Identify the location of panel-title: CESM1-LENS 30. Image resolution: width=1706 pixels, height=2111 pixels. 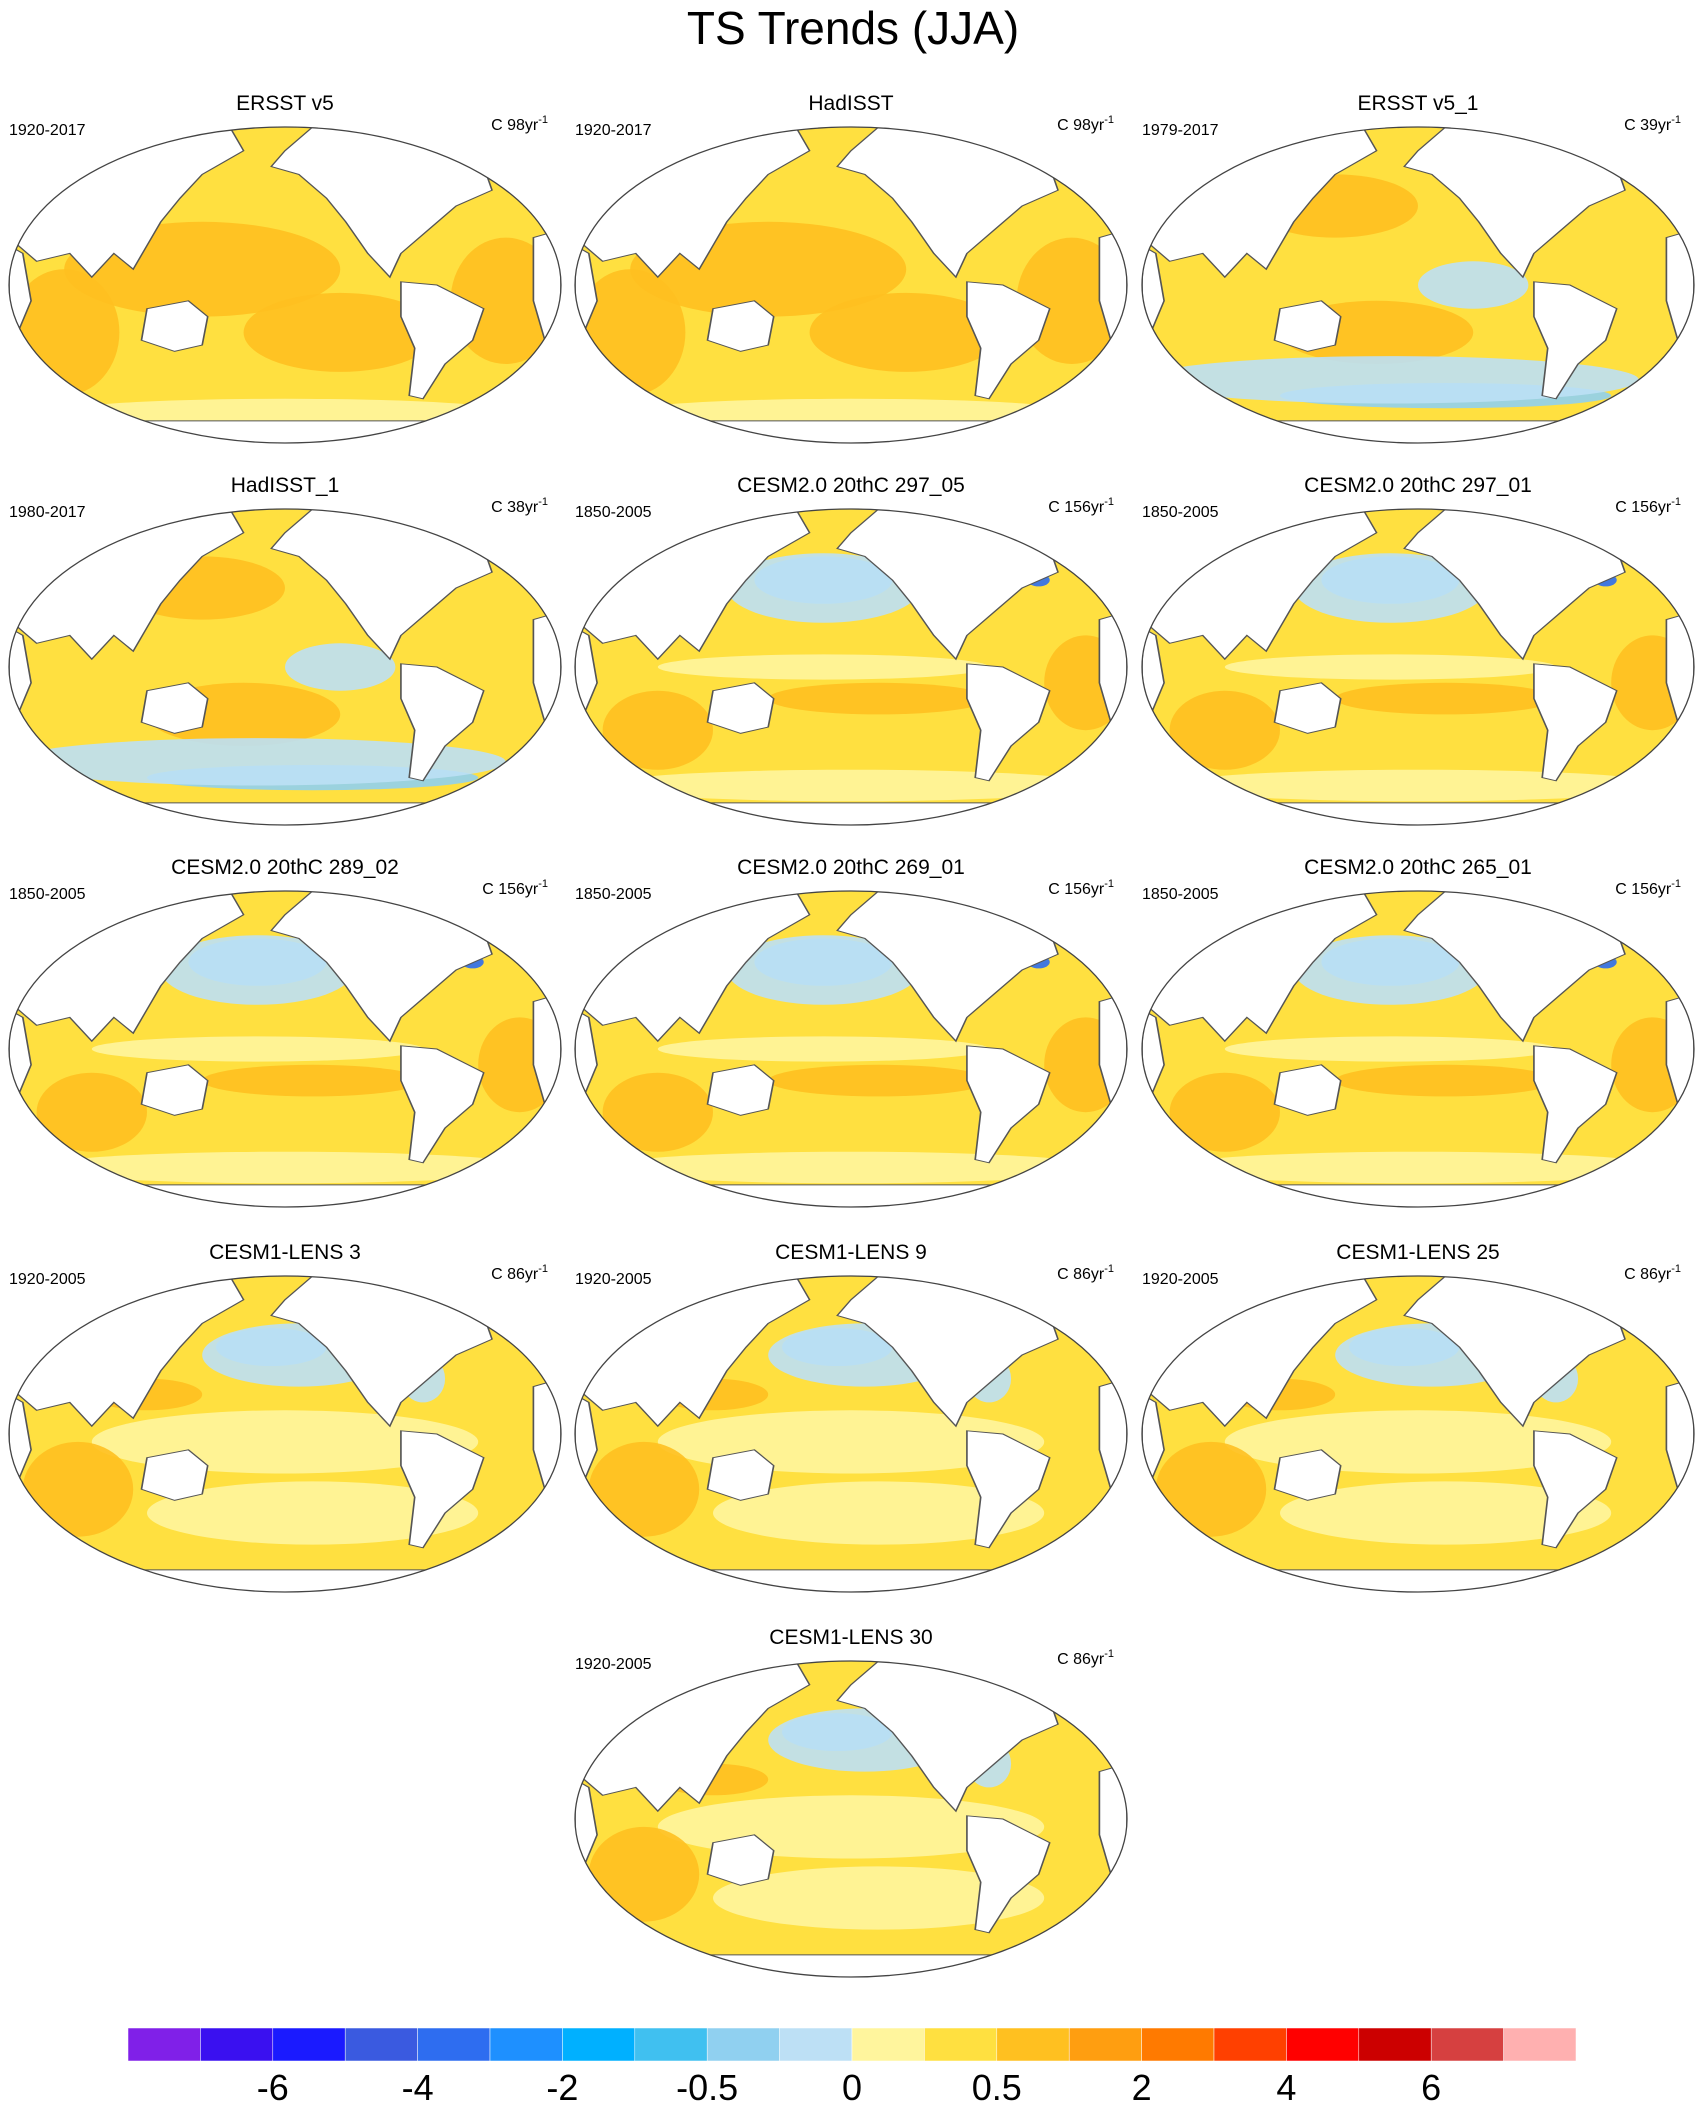
(850, 1637).